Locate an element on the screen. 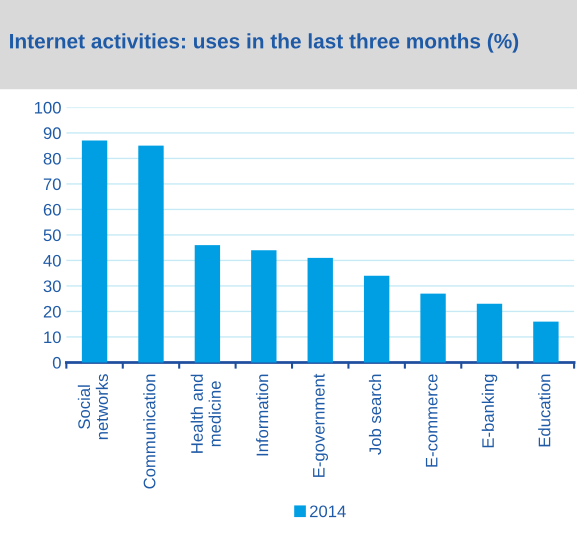 The height and width of the screenshot is (537, 577). y-tick-label: 90 is located at coordinates (52, 133).